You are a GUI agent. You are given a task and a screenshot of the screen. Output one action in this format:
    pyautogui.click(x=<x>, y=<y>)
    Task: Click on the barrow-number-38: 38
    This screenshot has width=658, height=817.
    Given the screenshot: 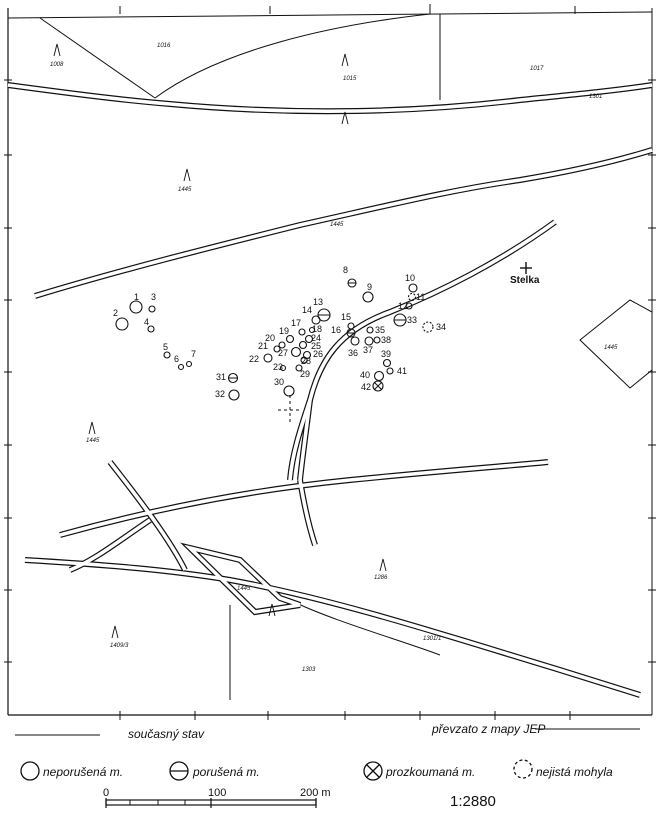 What is the action you would take?
    pyautogui.click(x=386, y=340)
    